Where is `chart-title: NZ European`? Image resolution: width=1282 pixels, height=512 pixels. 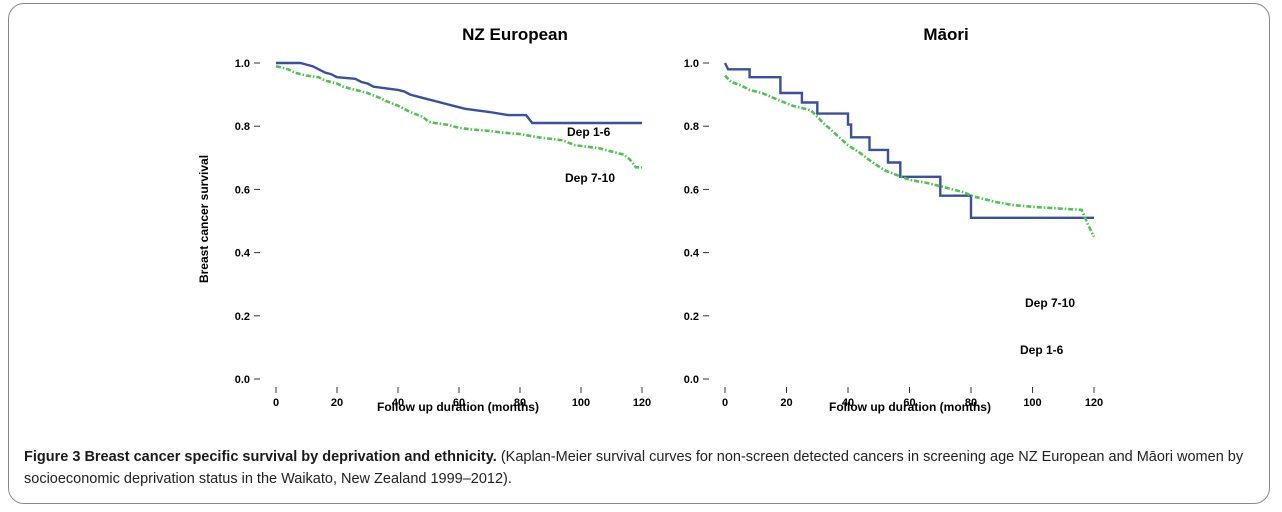 chart-title: NZ European is located at coordinates (515, 34).